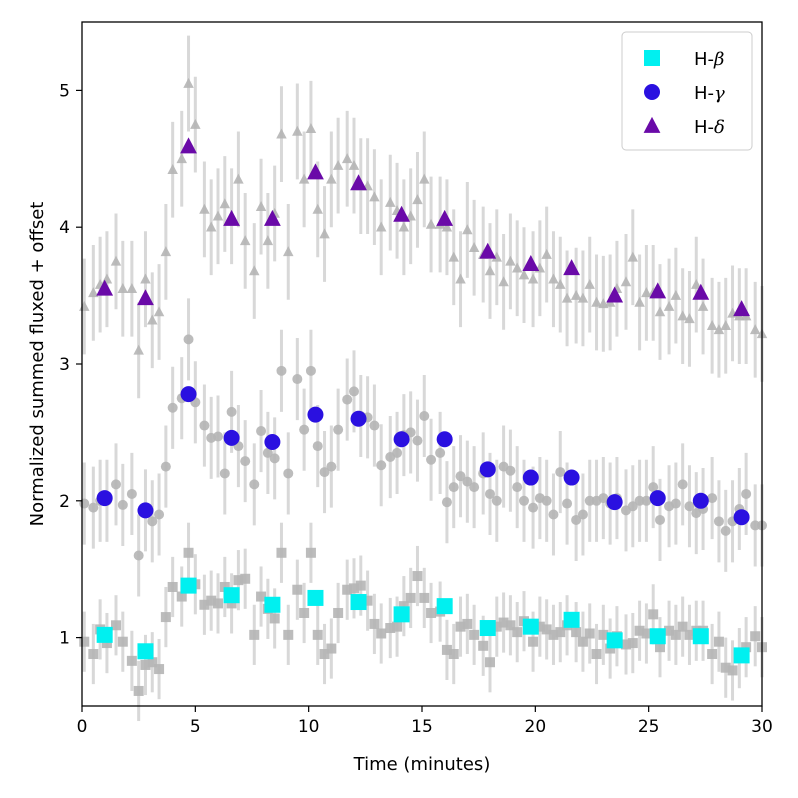  I want to click on legend-box, so click(687, 91).